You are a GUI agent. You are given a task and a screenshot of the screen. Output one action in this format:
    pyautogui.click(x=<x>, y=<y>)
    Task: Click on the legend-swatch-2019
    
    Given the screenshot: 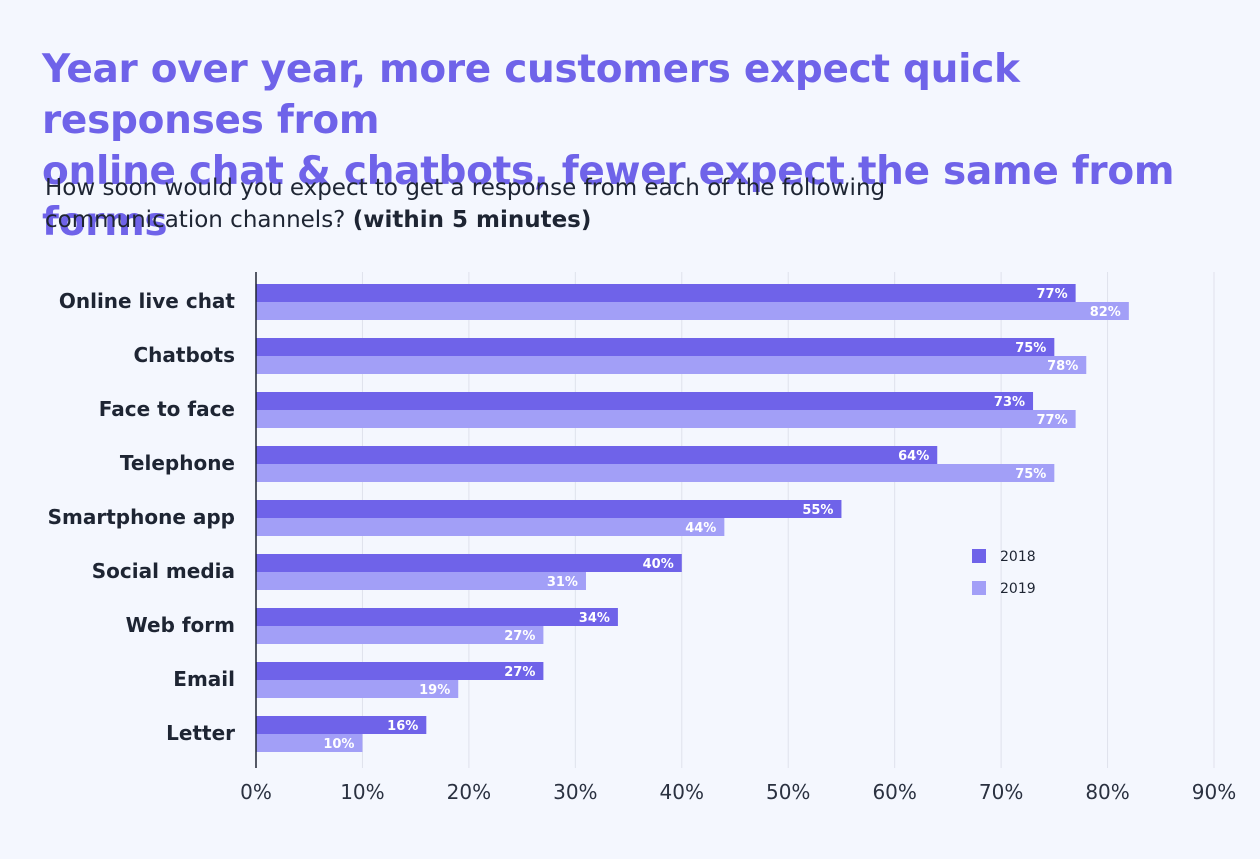 What is the action you would take?
    pyautogui.click(x=979, y=588)
    